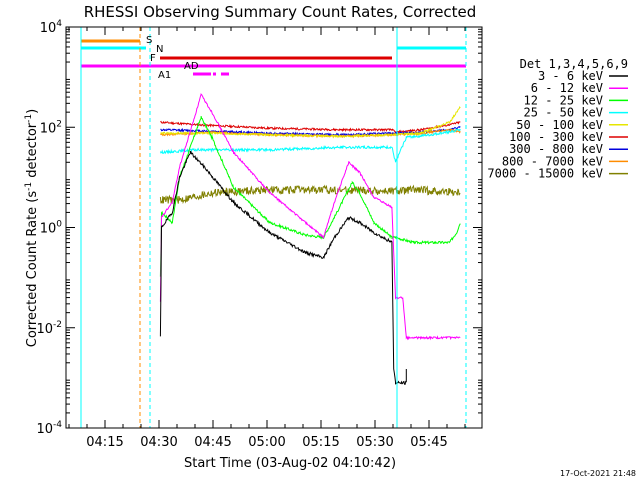 The image size is (640, 480). What do you see at coordinates (164, 75) in the screenshot?
I see `flag-label-a1: A1` at bounding box center [164, 75].